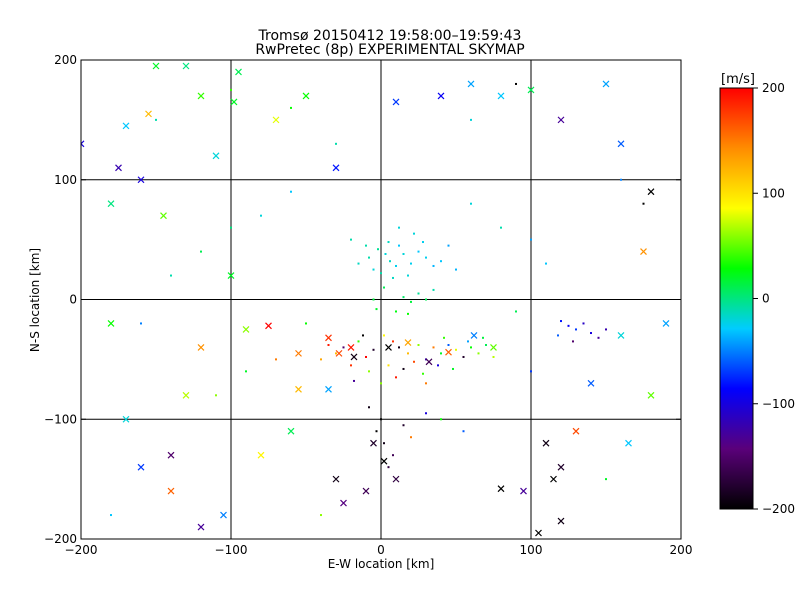  What do you see at coordinates (778, 509) in the screenshot?
I see `colorbar-tick-label: −200` at bounding box center [778, 509].